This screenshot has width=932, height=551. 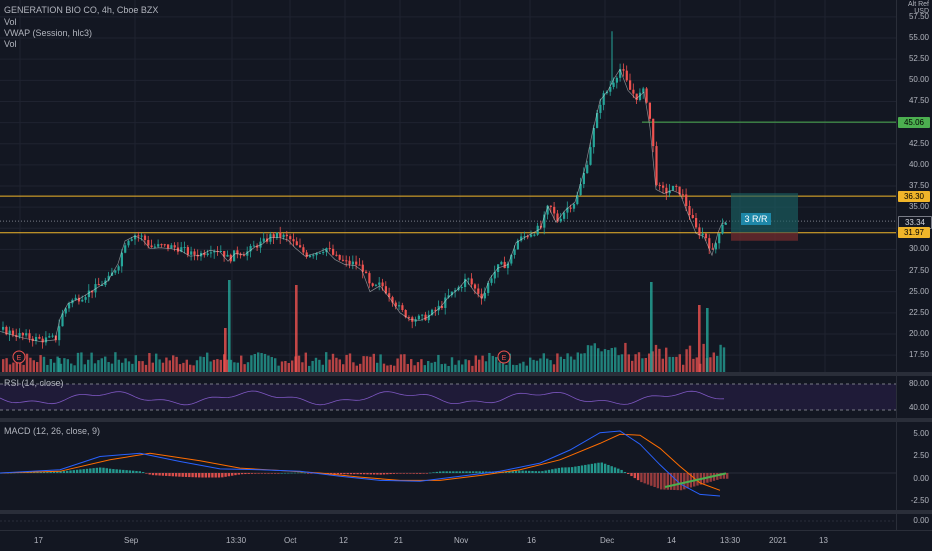 What do you see at coordinates (914, 466) in the screenshot?
I see `macd-axis: 5.00 2.50 0.00 -2.50` at bounding box center [914, 466].